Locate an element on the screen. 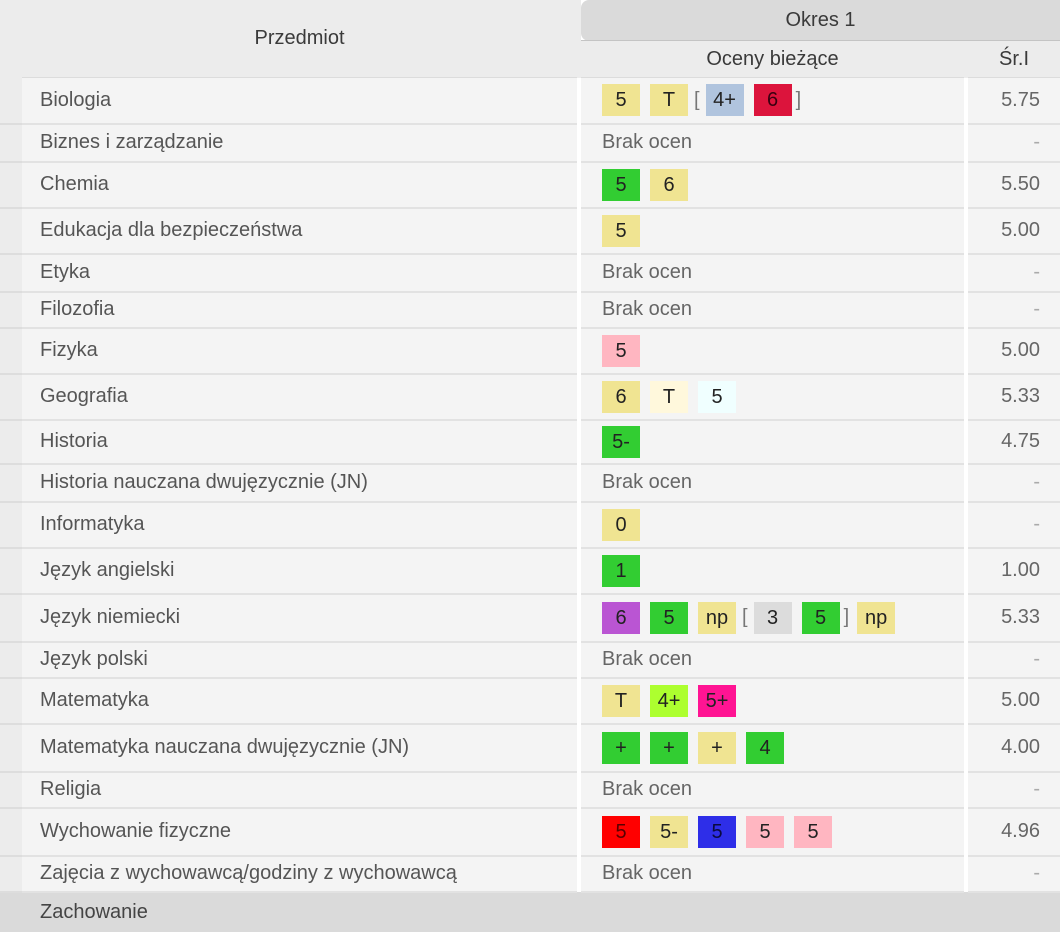 This screenshot has width=1060, height=932. subject-row: Język angielski 1 1.00 is located at coordinates (530, 571).